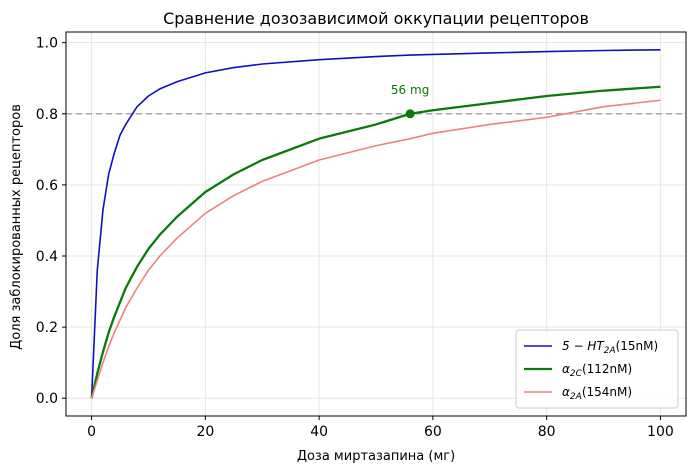 The width and height of the screenshot is (694, 473). What do you see at coordinates (610, 347) in the screenshot?
I see `legend-entry-label: 5 − HT2A(15nM)` at bounding box center [610, 347].